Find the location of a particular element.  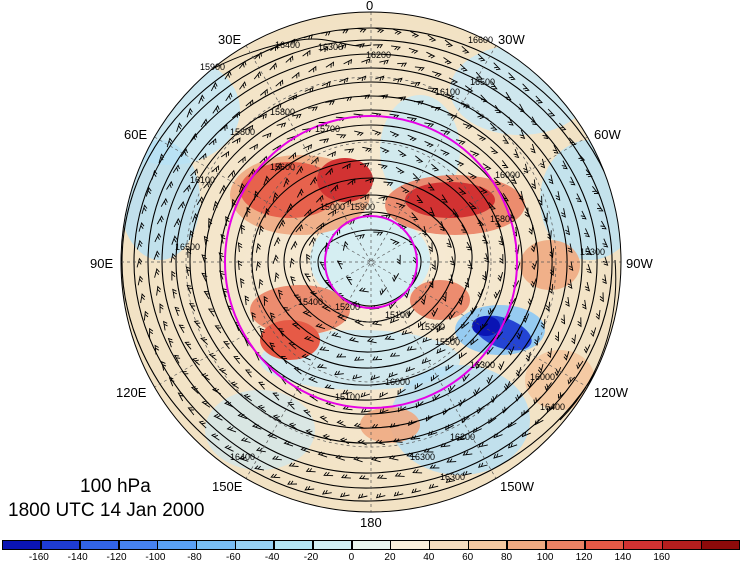

contour-label: 15300 is located at coordinates (592, 252).